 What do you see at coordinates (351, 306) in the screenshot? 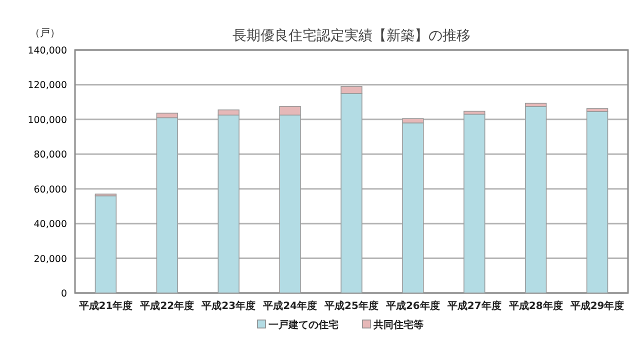
I see `x-tick-label: 平成25年度` at bounding box center [351, 306].